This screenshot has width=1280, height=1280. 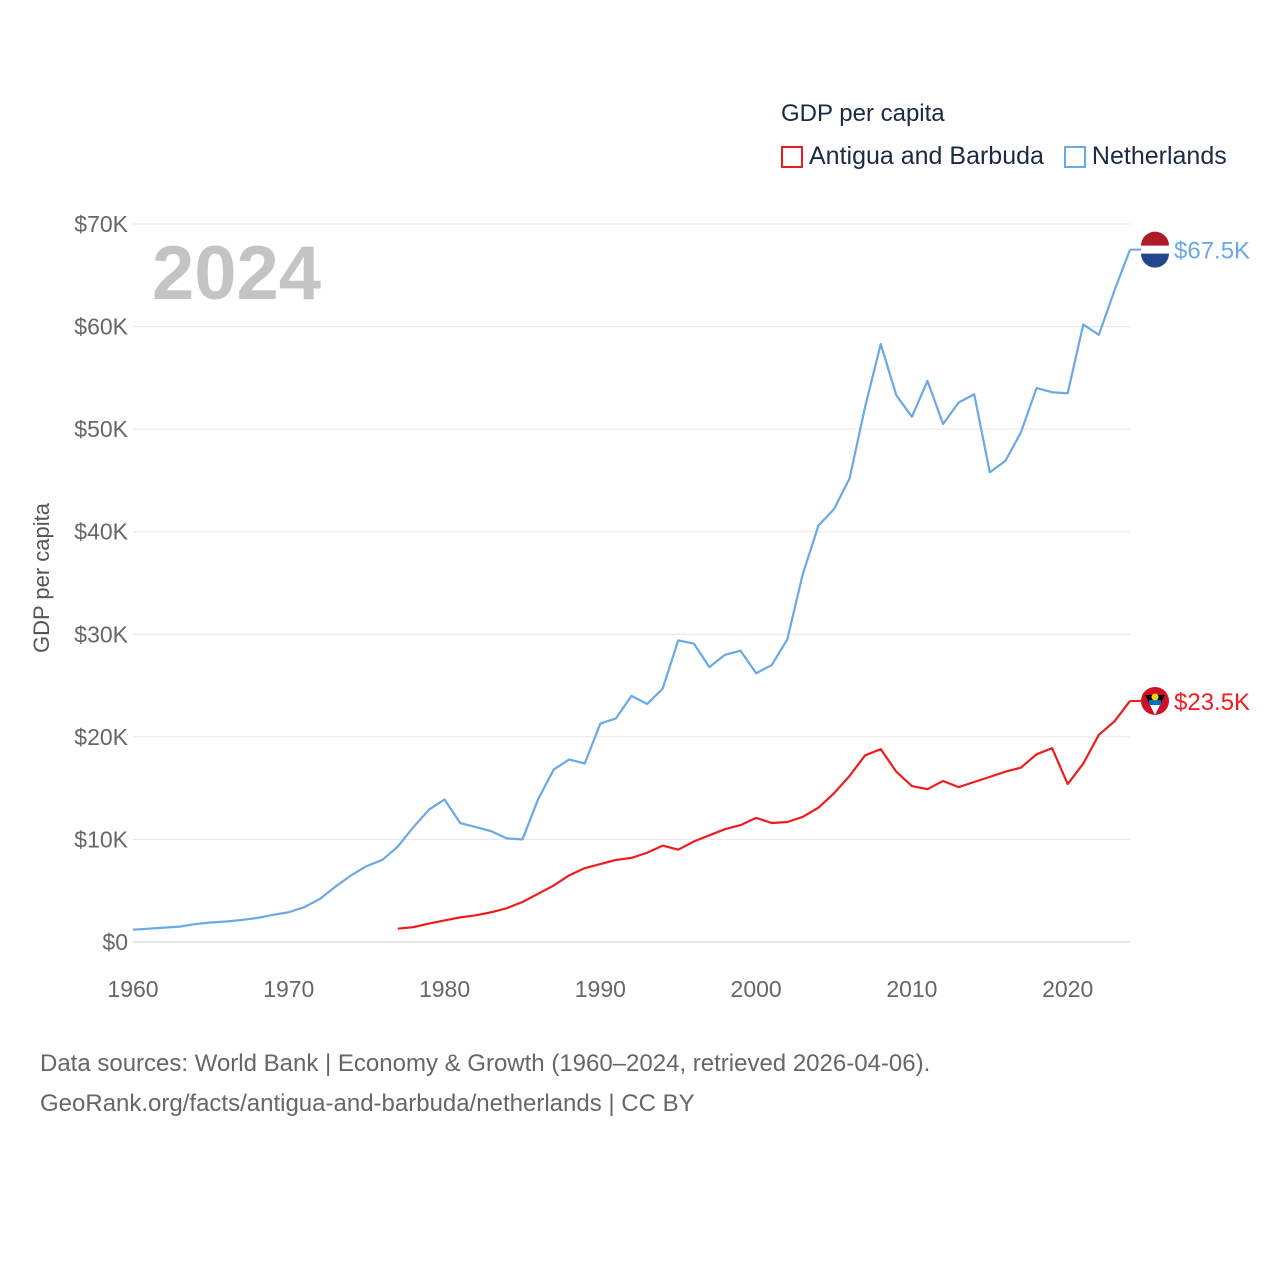 What do you see at coordinates (132, 989) in the screenshot?
I see `x-tick-label: 1960` at bounding box center [132, 989].